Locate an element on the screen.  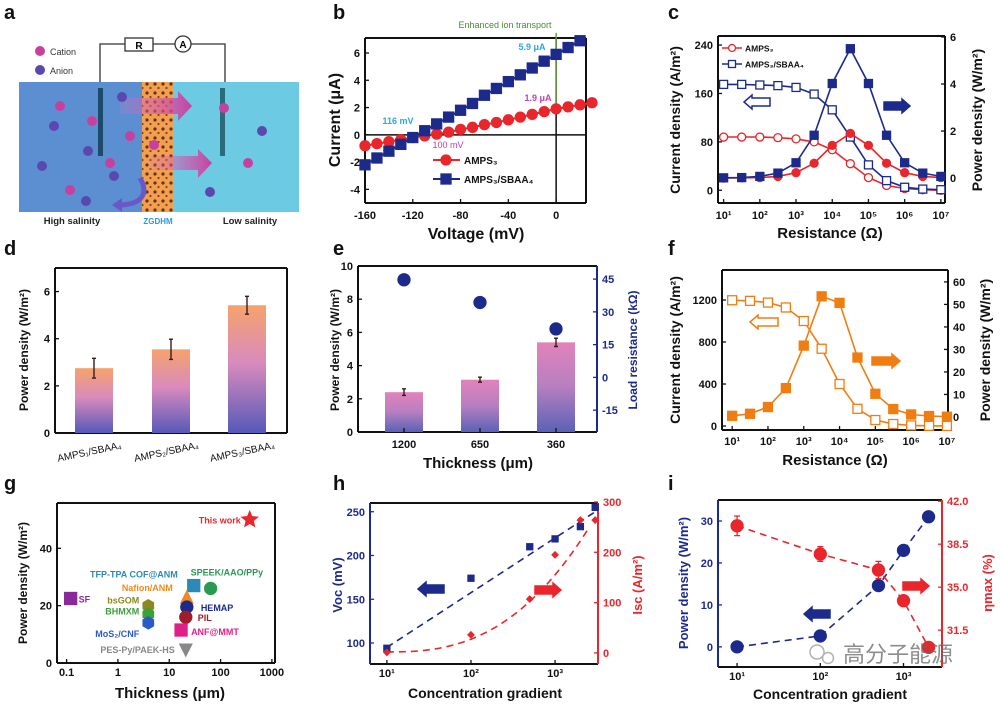
panel-letter-i: i is located at coordinates (671, 484).